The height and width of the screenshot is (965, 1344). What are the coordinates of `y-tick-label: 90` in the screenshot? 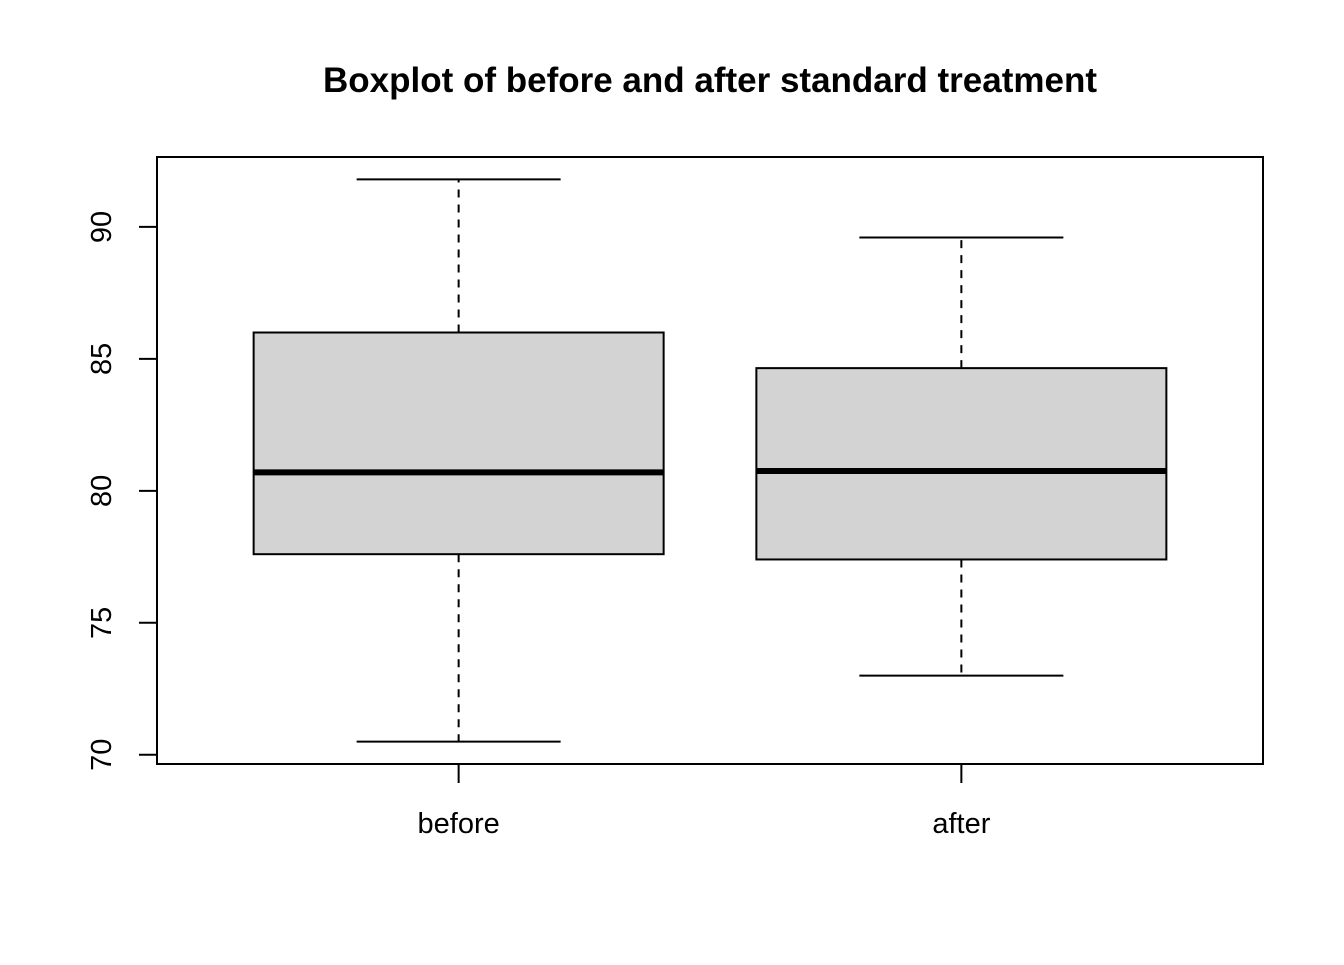 It's located at (102, 227).